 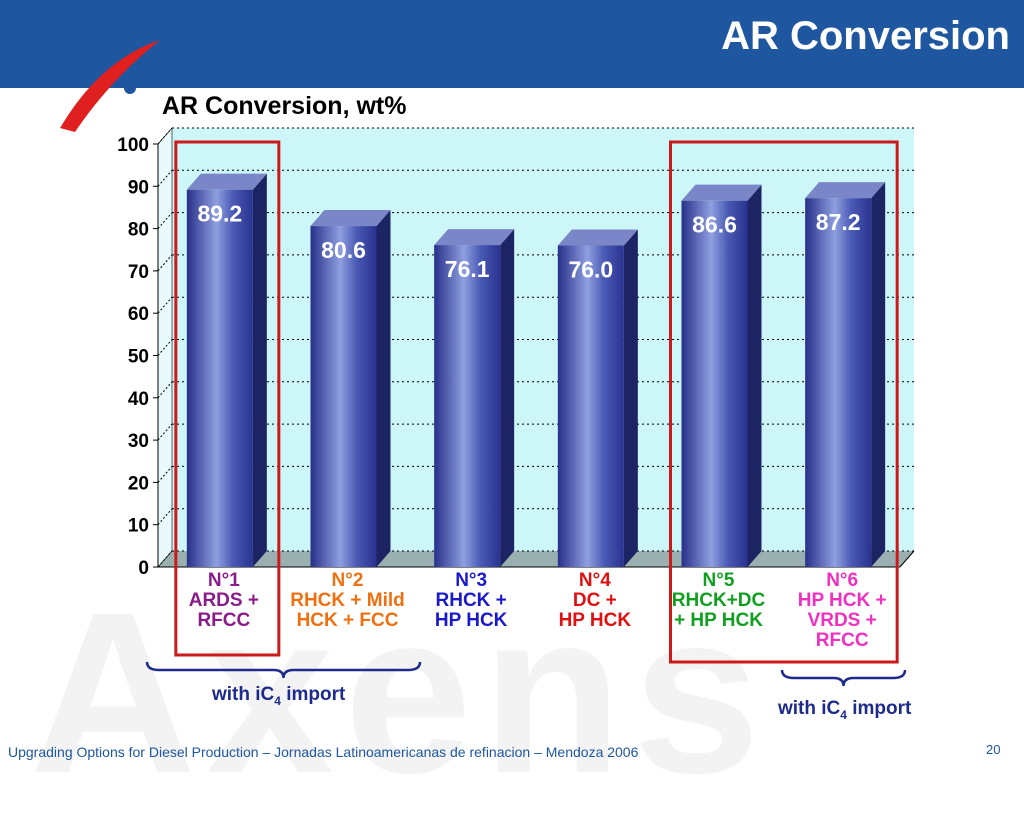 What do you see at coordinates (343, 250) in the screenshot?
I see `bar-data-label: 80.6` at bounding box center [343, 250].